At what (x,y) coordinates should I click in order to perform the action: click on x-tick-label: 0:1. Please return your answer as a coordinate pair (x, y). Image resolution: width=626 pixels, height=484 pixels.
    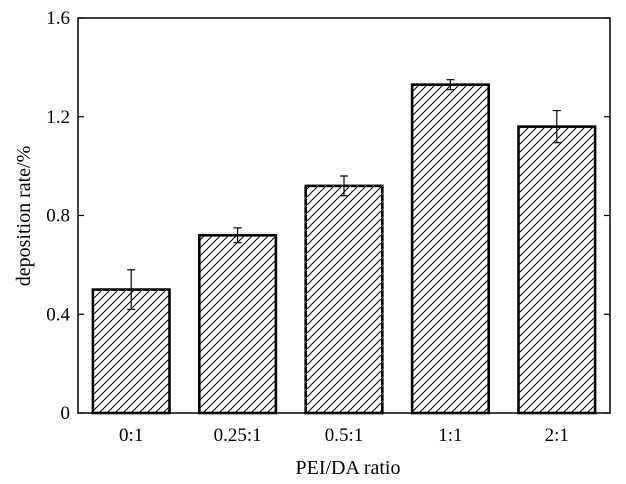
    Looking at the image, I should click on (131, 435).